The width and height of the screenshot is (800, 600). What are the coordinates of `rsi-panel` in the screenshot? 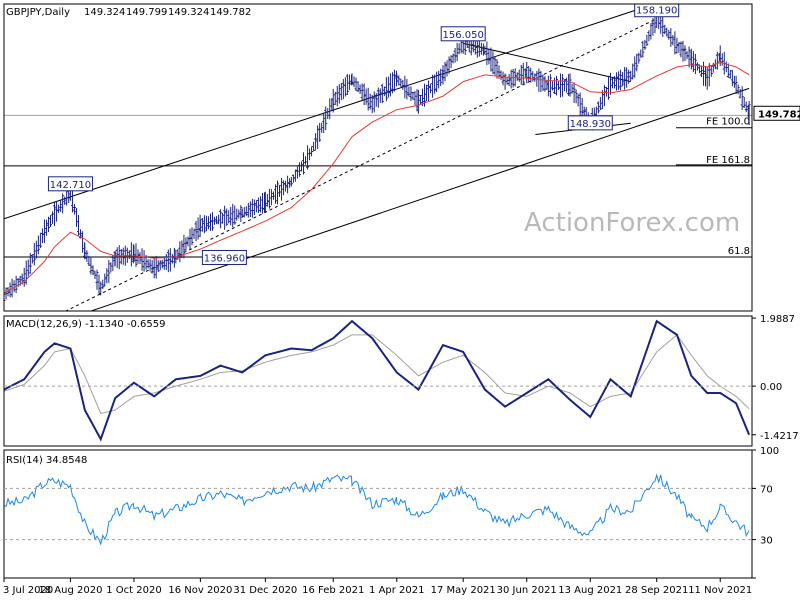 It's located at (377, 509).